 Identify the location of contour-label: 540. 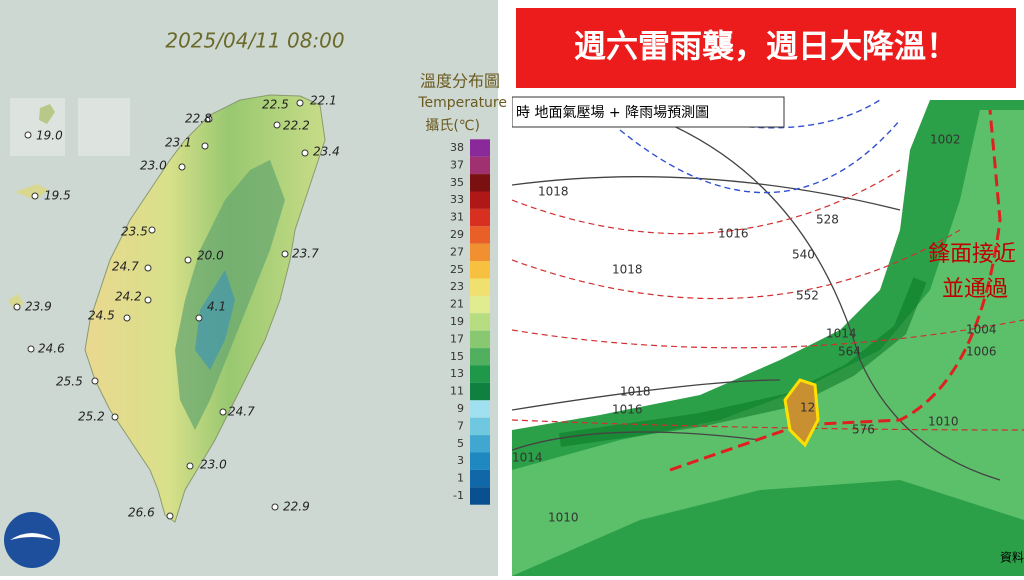
(803, 255).